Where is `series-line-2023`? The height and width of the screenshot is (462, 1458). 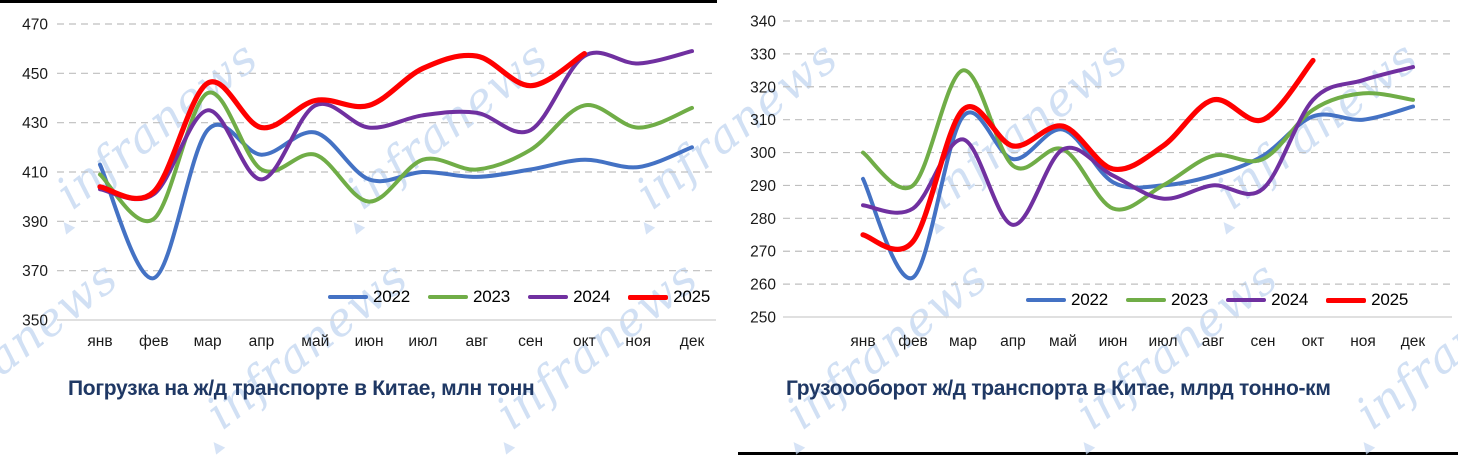 series-line-2023 is located at coordinates (1138, 140).